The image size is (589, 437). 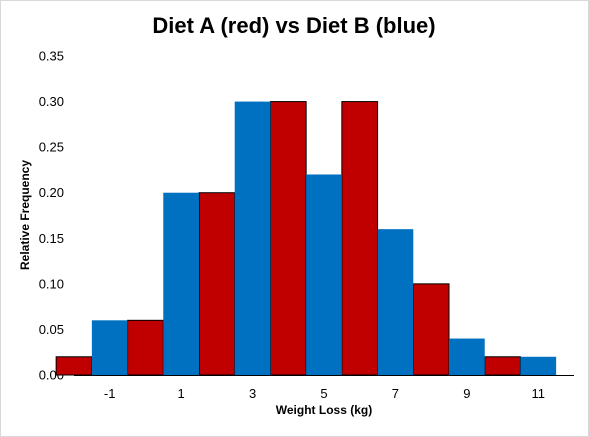 What do you see at coordinates (324, 410) in the screenshot?
I see `x-axis-label: Weight Loss (kg)` at bounding box center [324, 410].